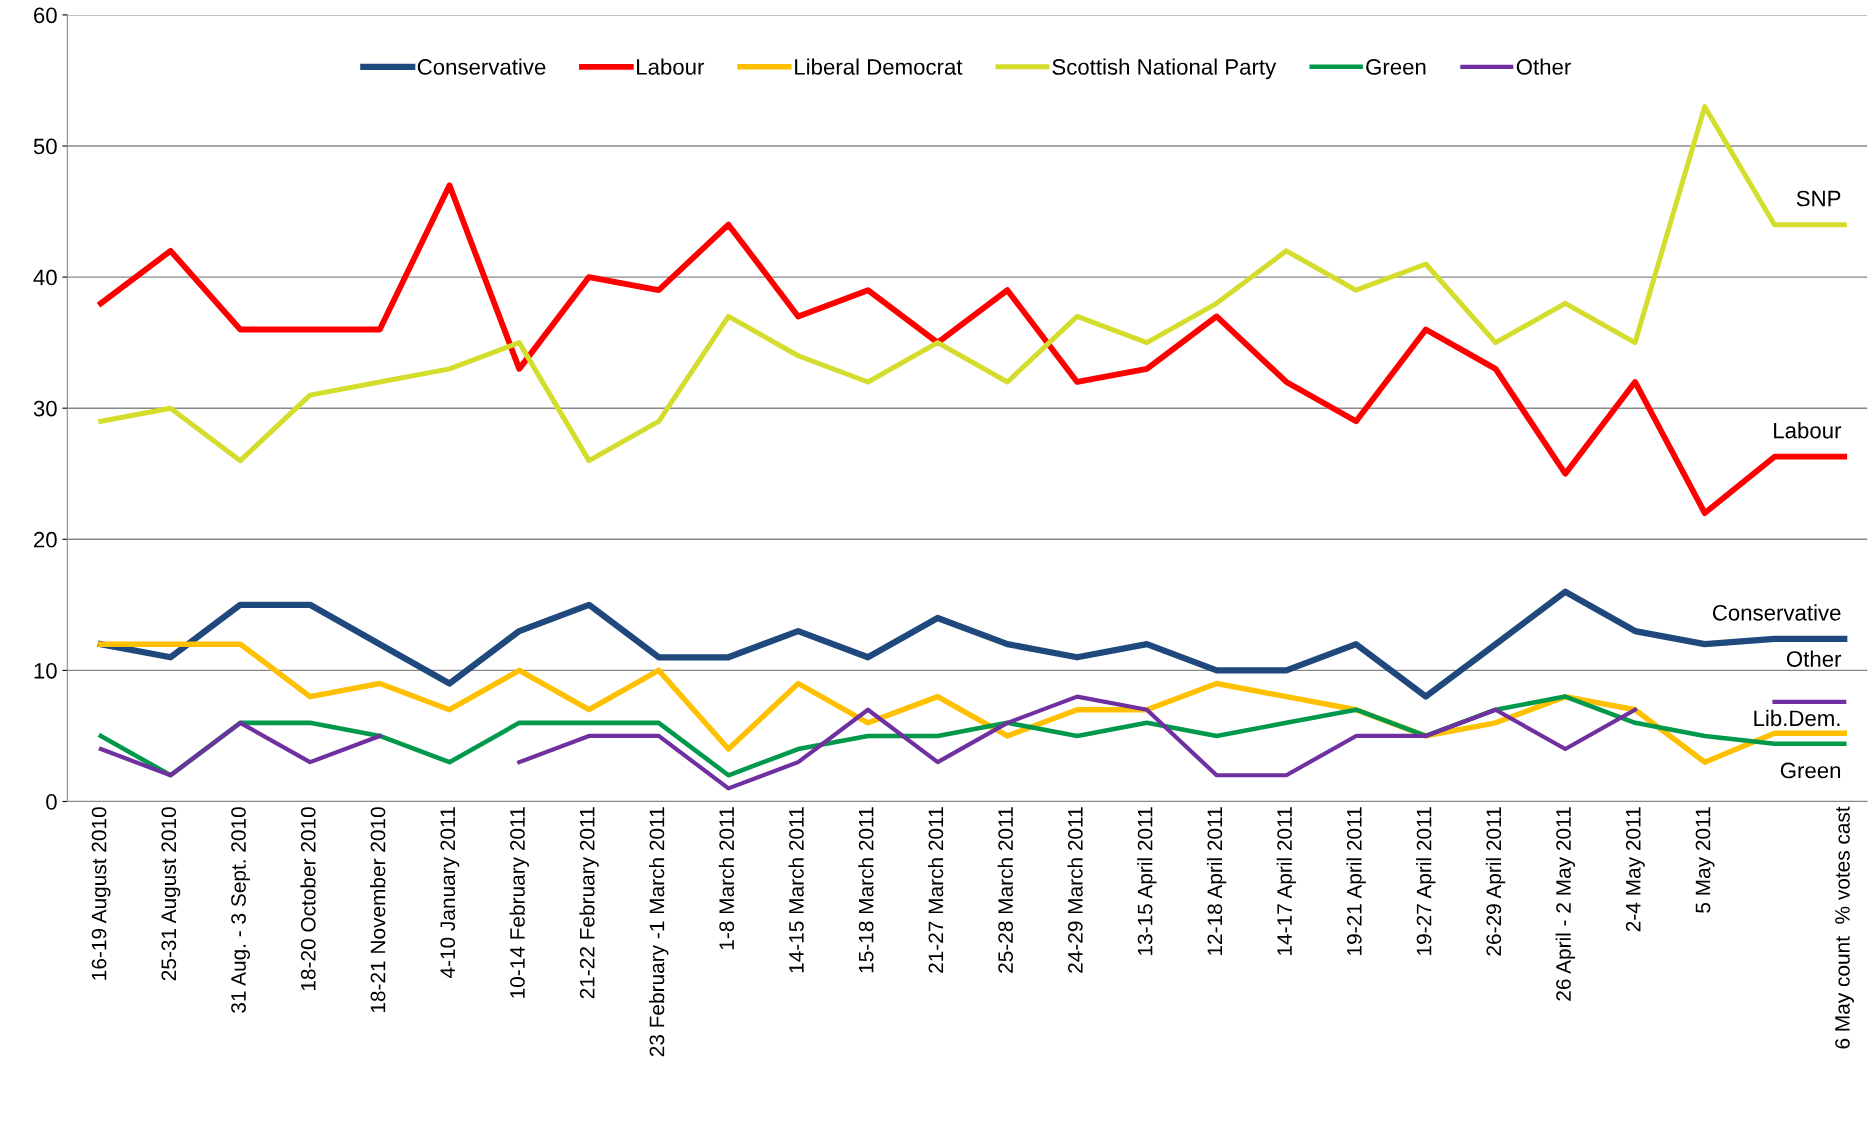 The image size is (1871, 1145). I want to click on y-tick-label: 10, so click(45, 670).